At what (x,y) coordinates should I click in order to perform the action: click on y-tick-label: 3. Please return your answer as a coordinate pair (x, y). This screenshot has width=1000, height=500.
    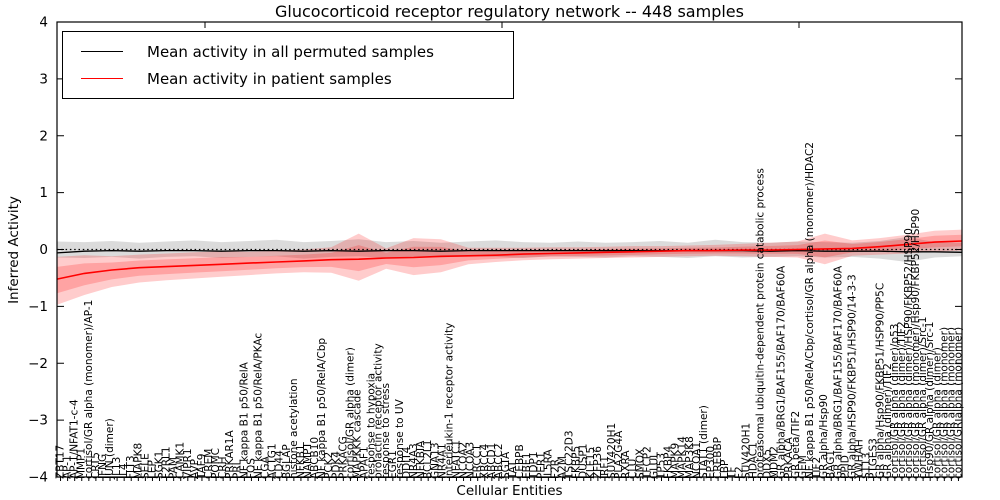
    Looking at the image, I should click on (43, 79).